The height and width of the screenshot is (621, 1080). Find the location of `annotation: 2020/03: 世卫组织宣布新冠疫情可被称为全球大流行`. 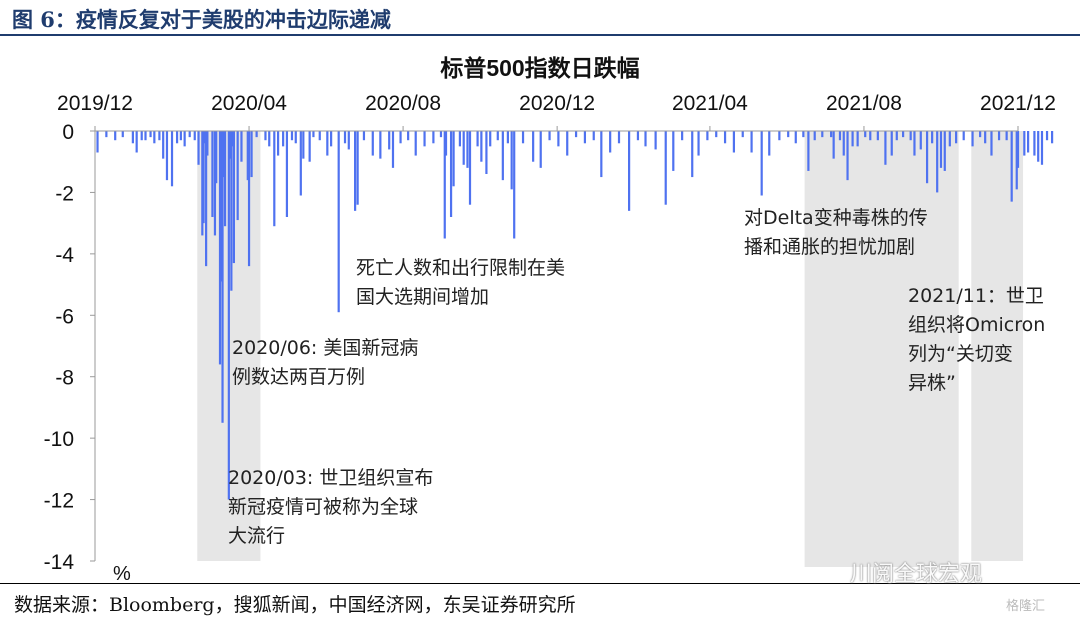

annotation: 2020/03: 世卫组织宣布新冠疫情可被称为全球大流行 is located at coordinates (330, 507).